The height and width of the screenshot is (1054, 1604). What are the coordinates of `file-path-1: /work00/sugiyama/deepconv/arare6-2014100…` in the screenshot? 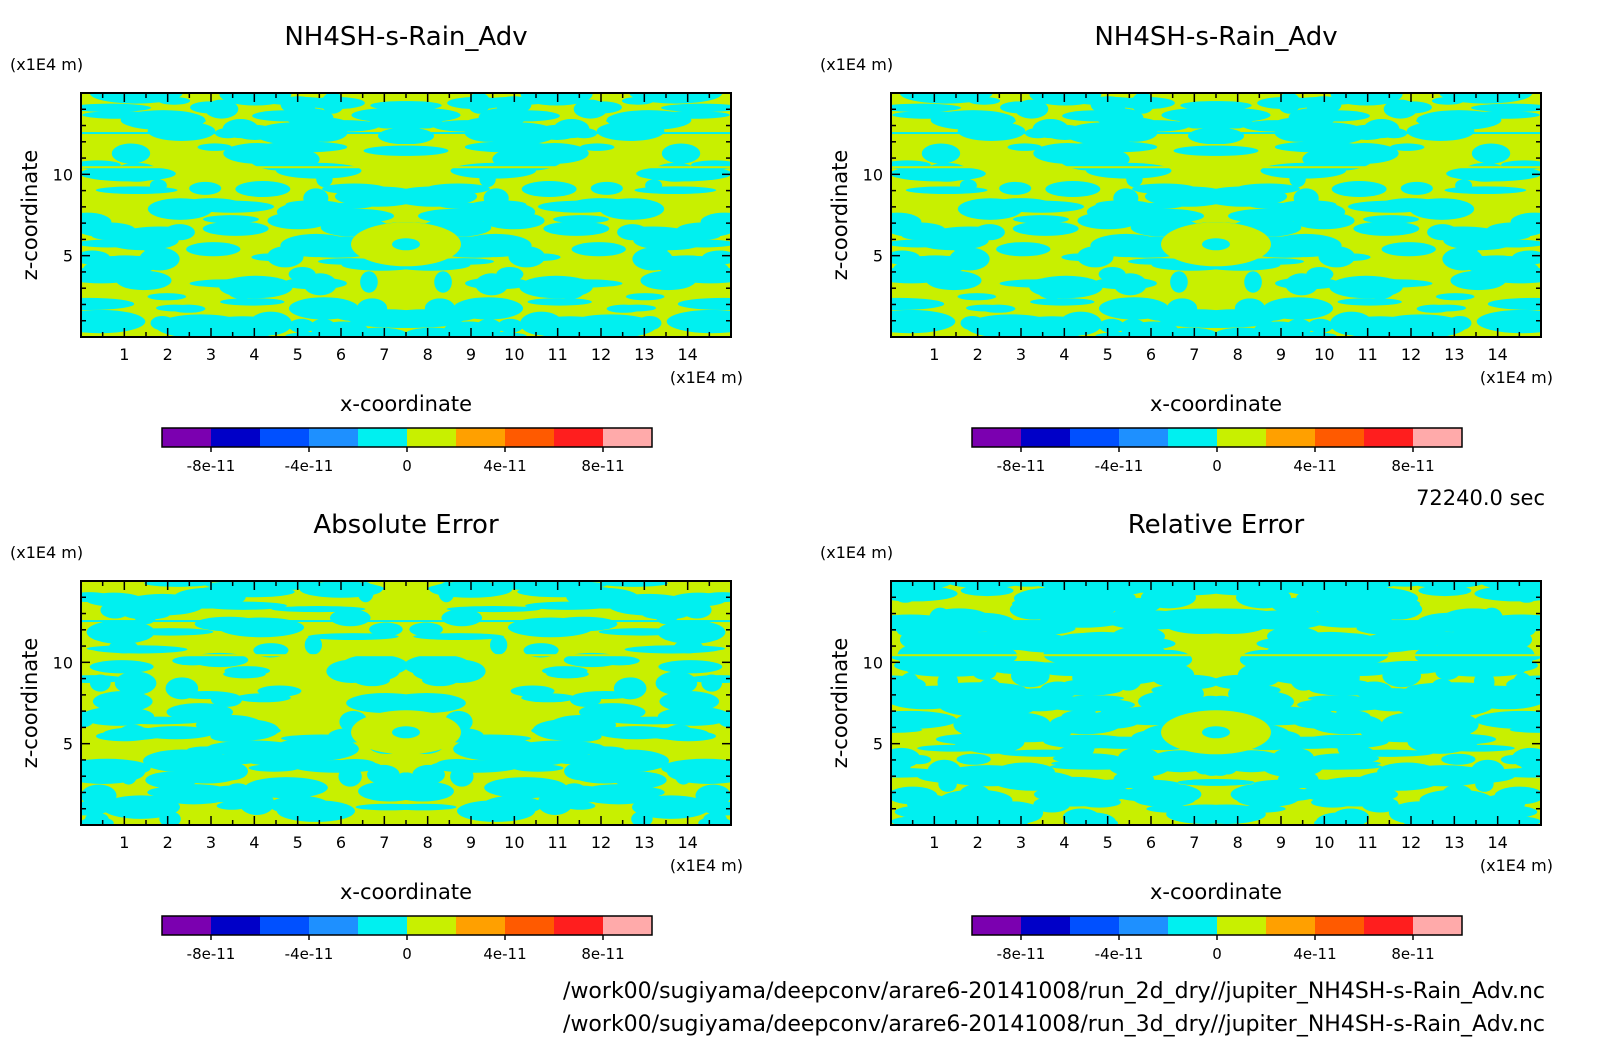 It's located at (1054, 991).